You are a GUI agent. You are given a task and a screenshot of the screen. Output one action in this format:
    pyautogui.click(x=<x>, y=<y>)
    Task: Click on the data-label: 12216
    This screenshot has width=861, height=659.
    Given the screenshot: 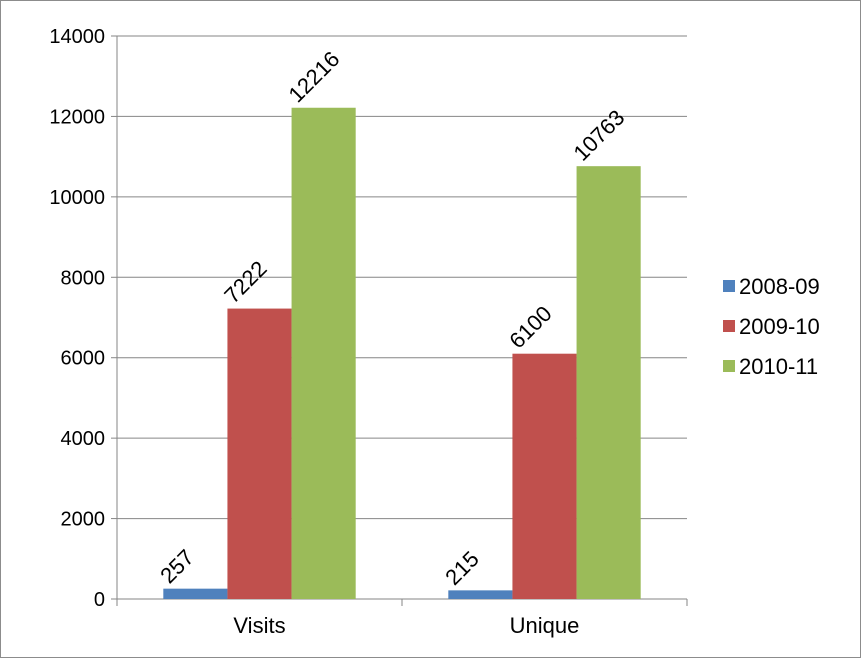 What is the action you would take?
    pyautogui.click(x=313, y=76)
    